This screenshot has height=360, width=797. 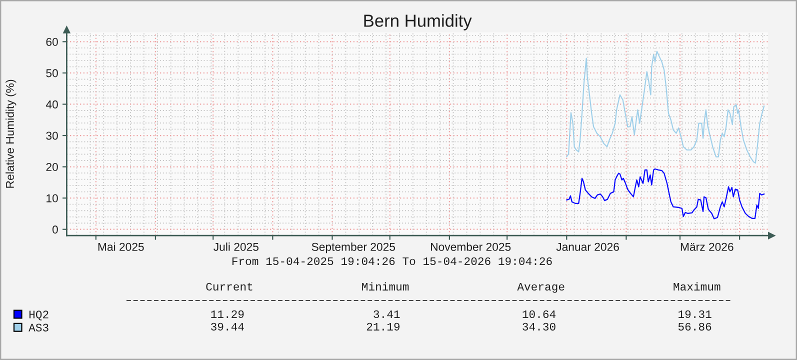 What do you see at coordinates (52, 198) in the screenshot?
I see `y-tick-label: 10` at bounding box center [52, 198].